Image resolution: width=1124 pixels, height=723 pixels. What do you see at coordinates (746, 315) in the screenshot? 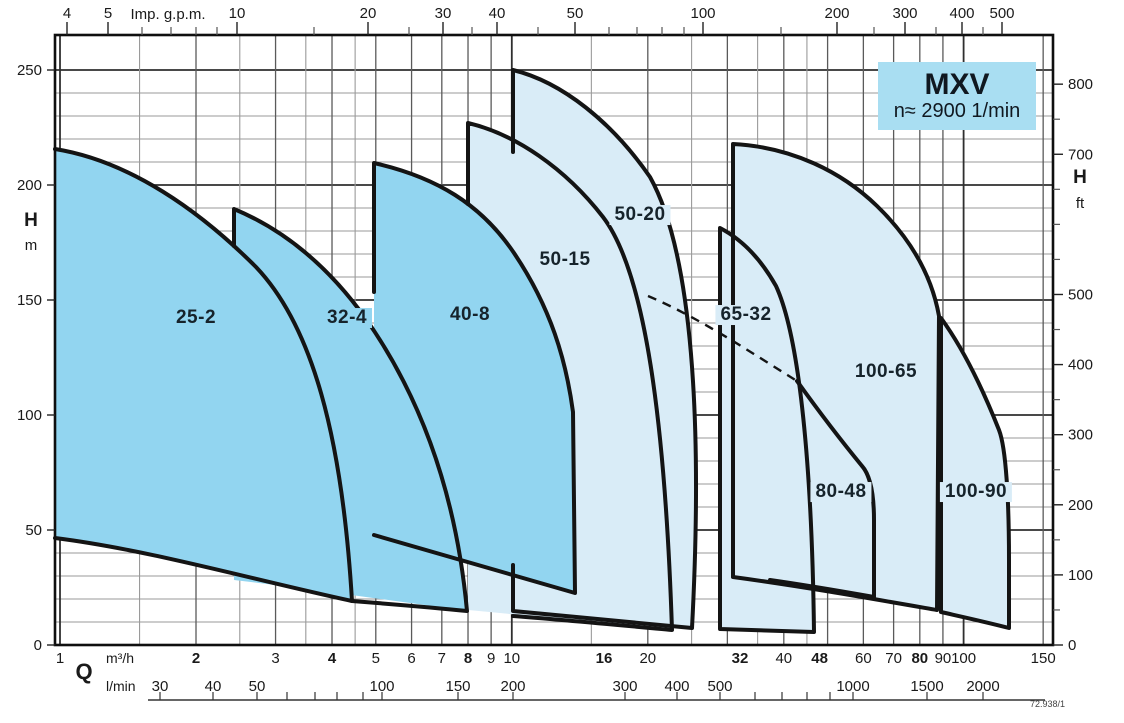
I see `envelope-label-65-32: 65-32` at bounding box center [746, 315].